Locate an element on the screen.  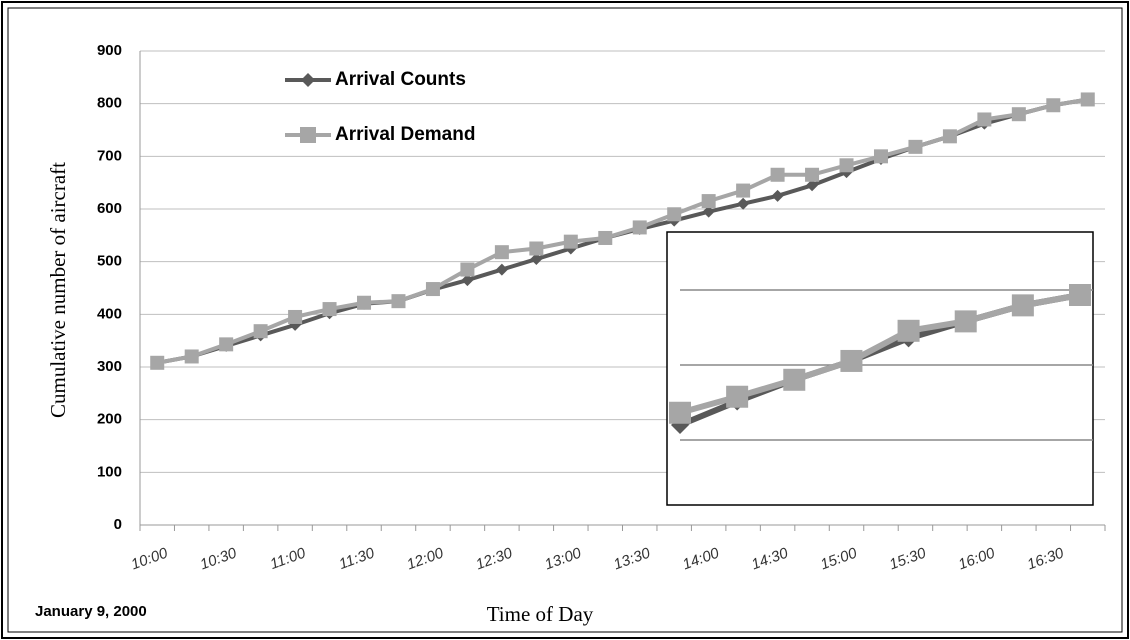
x-axis-title: Time of Day is located at coordinates (540, 614).